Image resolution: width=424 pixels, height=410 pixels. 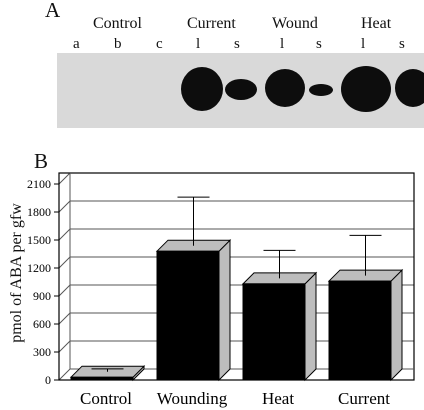 I want to click on x-category-label: Heat, so click(x=278, y=398).